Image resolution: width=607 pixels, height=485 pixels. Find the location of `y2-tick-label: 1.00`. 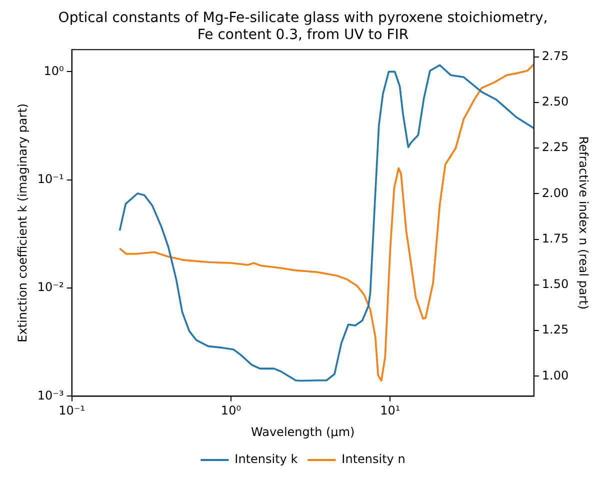

y2-tick-label: 1.00 is located at coordinates (555, 375).